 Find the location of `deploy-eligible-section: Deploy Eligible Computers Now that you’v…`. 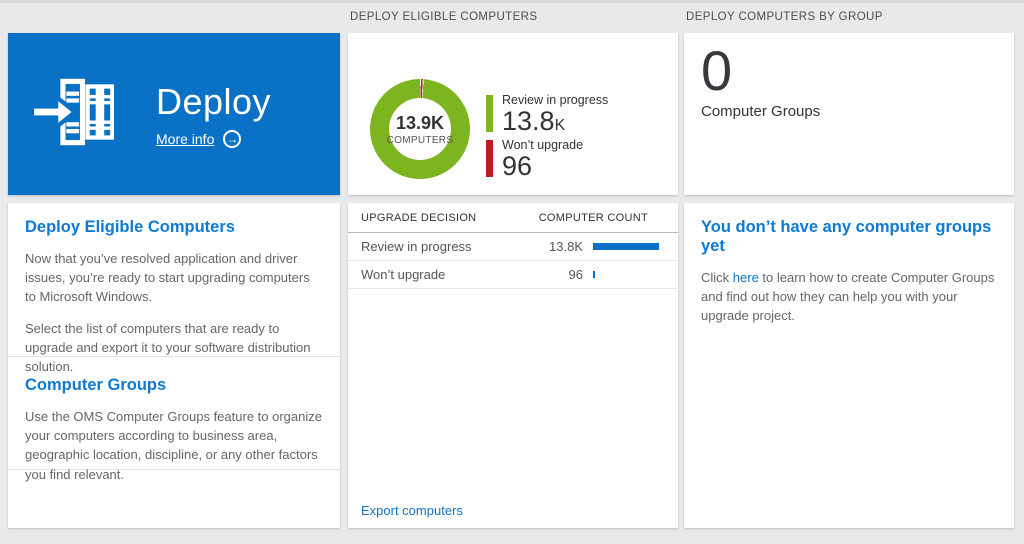

deploy-eligible-section: Deploy Eligible Computers Now that you’v… is located at coordinates (174, 288).